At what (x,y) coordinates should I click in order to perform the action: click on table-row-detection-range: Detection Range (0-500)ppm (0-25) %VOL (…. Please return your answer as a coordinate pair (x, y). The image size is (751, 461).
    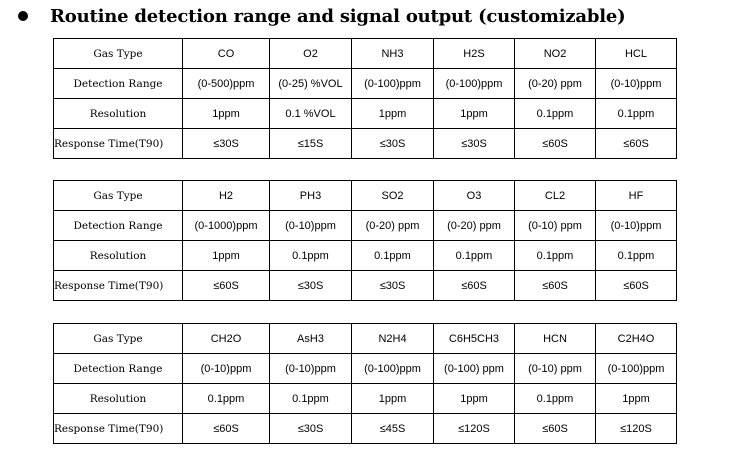
    Looking at the image, I should click on (365, 83).